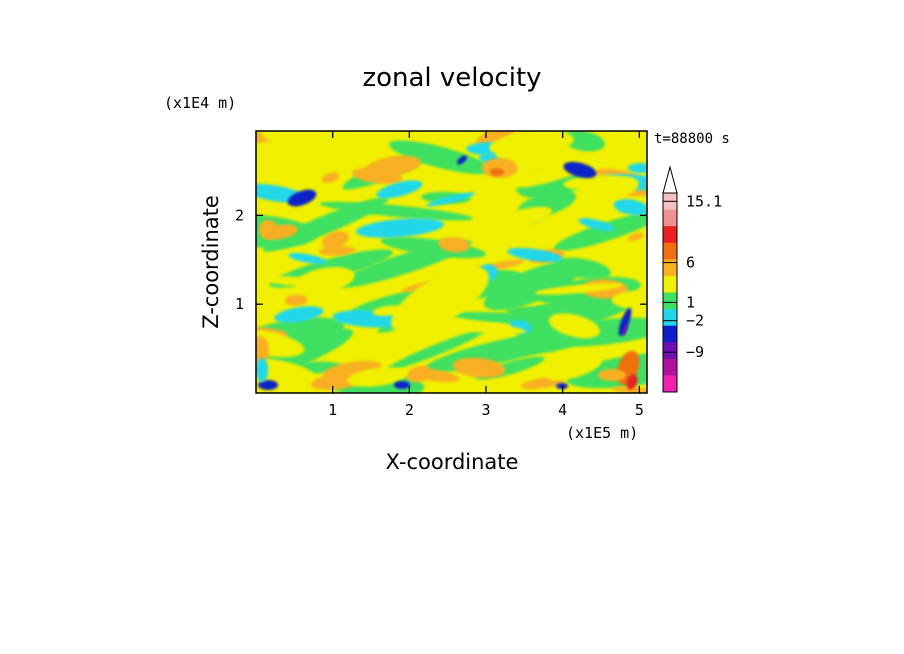 The width and height of the screenshot is (904, 654). I want to click on x-tick-label: 4, so click(562, 410).